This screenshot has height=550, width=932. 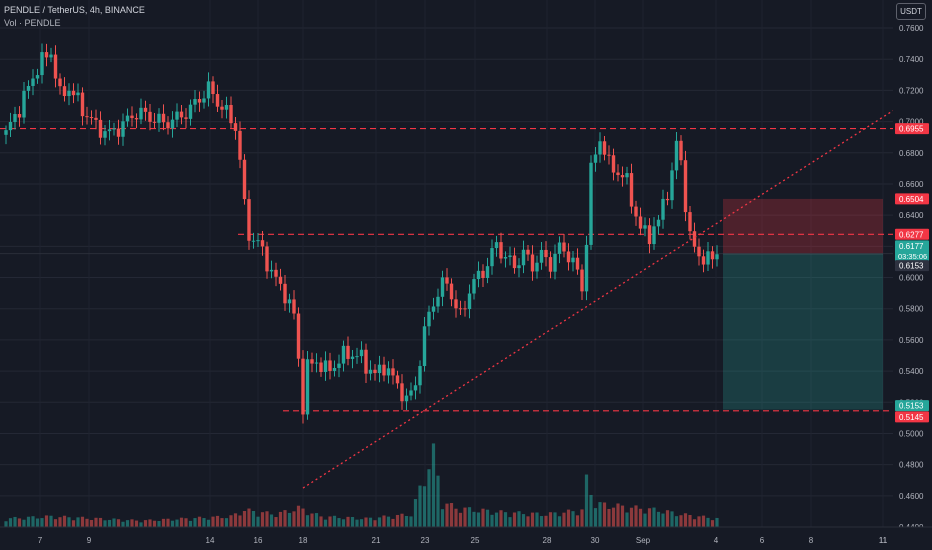 I want to click on time-tick-label: 8, so click(x=811, y=540).